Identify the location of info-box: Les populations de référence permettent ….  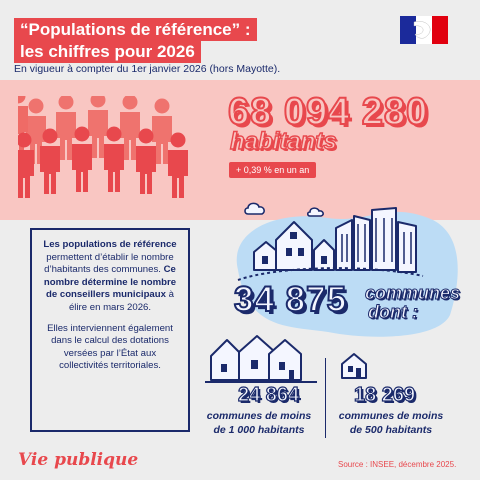
(110, 330).